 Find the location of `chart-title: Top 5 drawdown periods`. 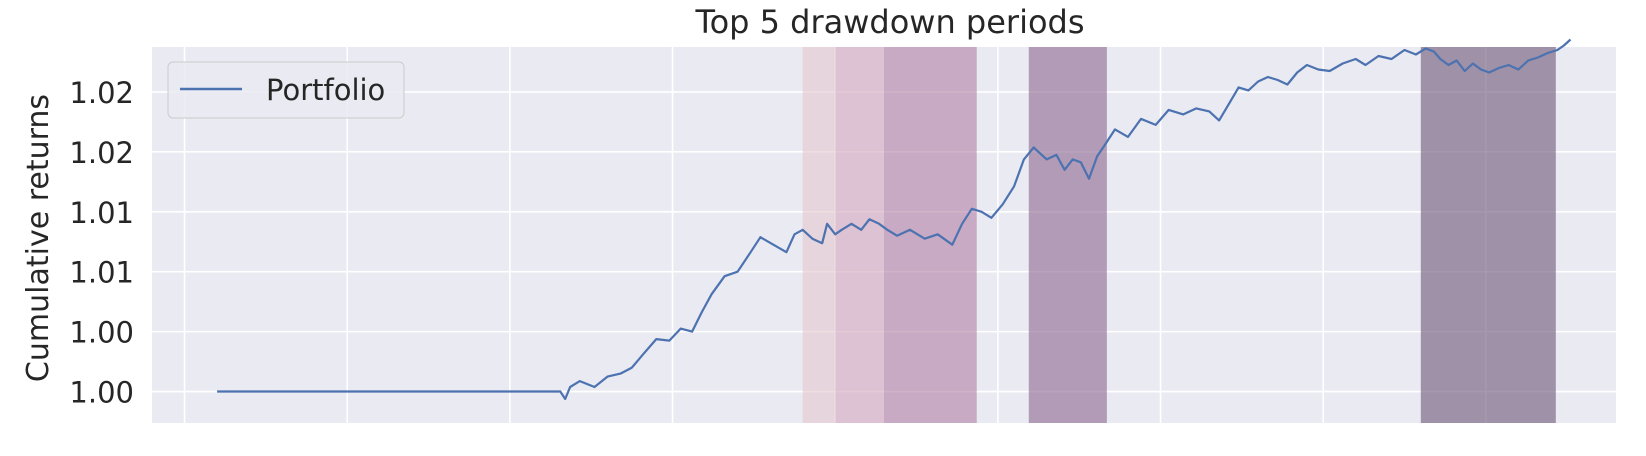

chart-title: Top 5 drawdown periods is located at coordinates (889, 22).